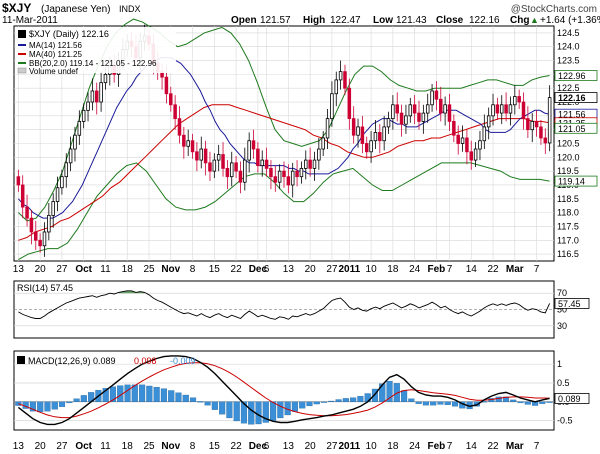  I want to click on legend-label: $XJY (Daily) 122.16, so click(69, 34).